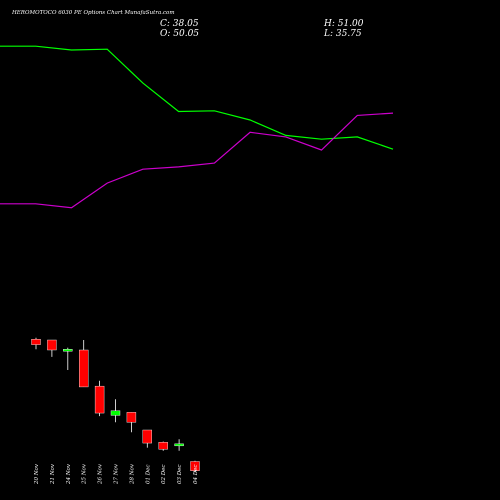  Describe the element at coordinates (132, 474) in the screenshot. I see `x-tick-label: 28 Nov` at that location.